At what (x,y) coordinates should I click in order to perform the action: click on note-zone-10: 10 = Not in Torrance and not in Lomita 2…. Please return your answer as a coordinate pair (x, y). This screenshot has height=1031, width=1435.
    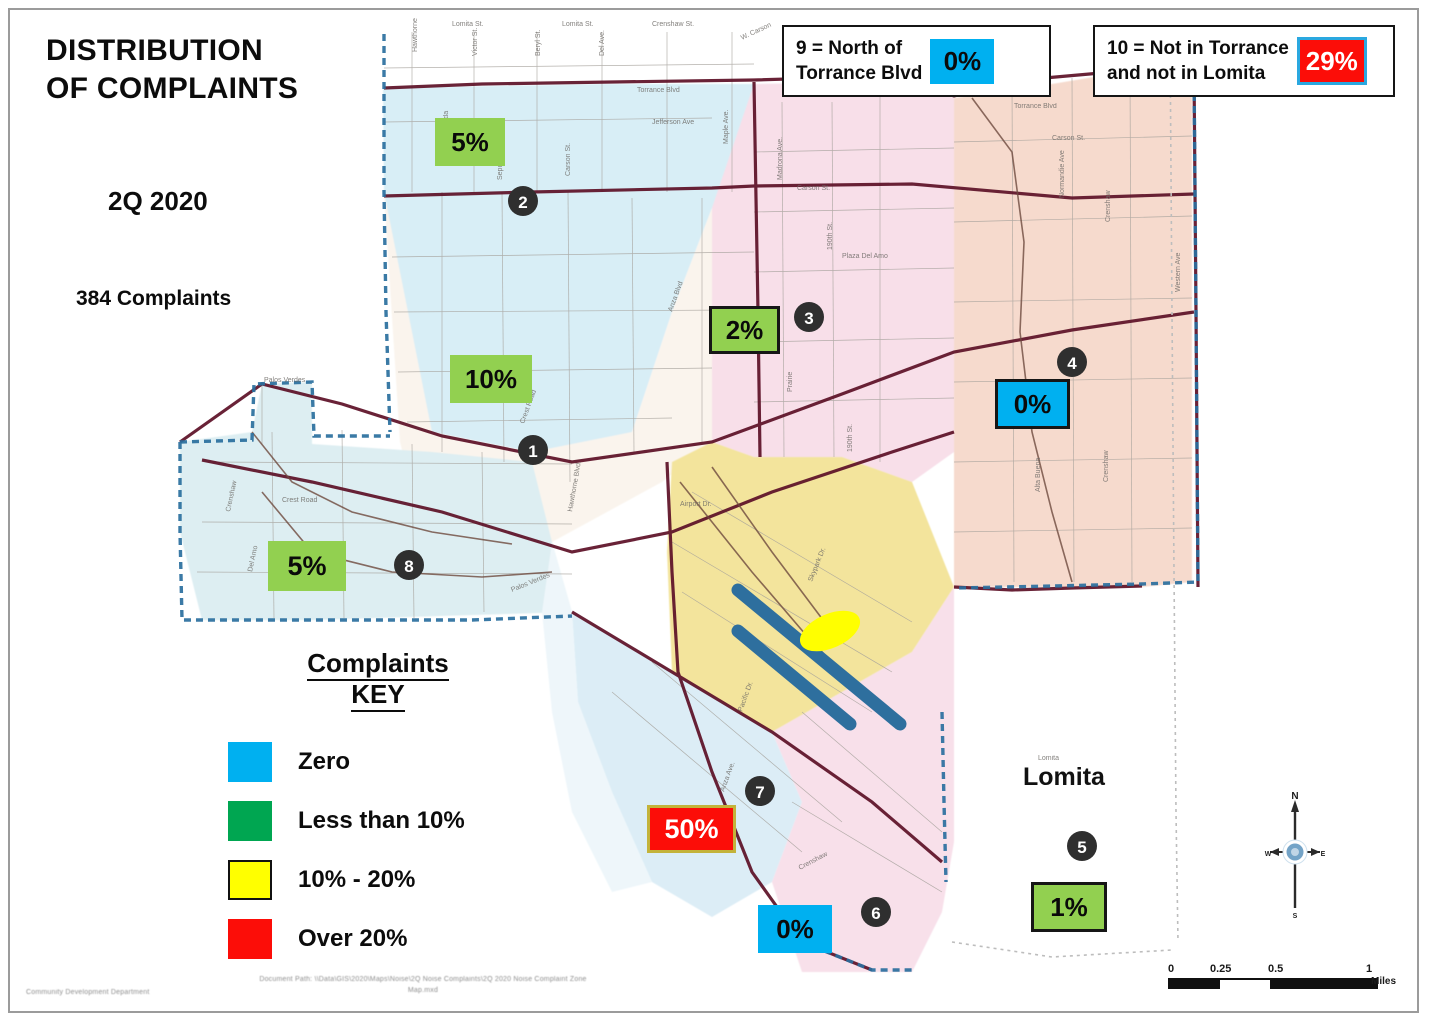
    Looking at the image, I should click on (1244, 61).